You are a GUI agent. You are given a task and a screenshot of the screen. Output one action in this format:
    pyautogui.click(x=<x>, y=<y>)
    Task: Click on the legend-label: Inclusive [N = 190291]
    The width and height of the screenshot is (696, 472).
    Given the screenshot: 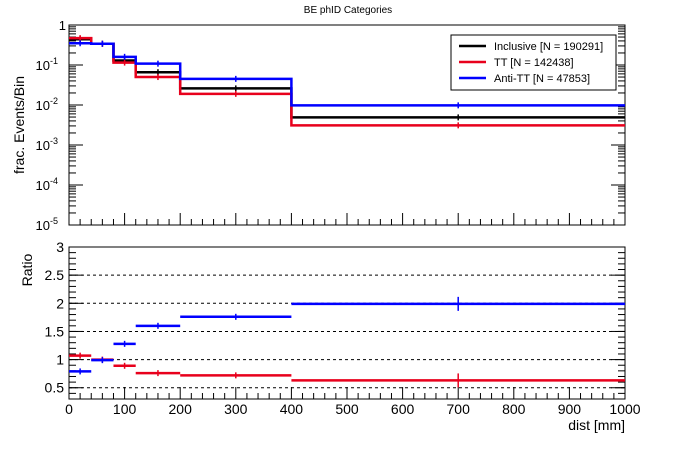 What is the action you would take?
    pyautogui.click(x=548, y=47)
    